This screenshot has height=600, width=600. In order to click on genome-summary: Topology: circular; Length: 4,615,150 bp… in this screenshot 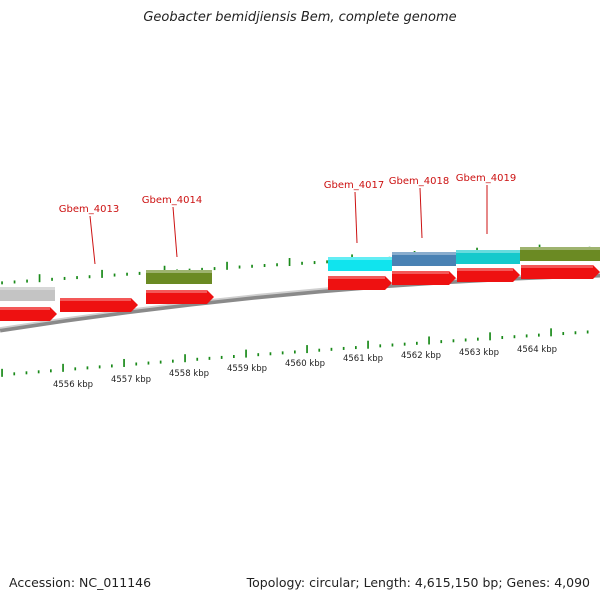, I will do `click(418, 582)`.